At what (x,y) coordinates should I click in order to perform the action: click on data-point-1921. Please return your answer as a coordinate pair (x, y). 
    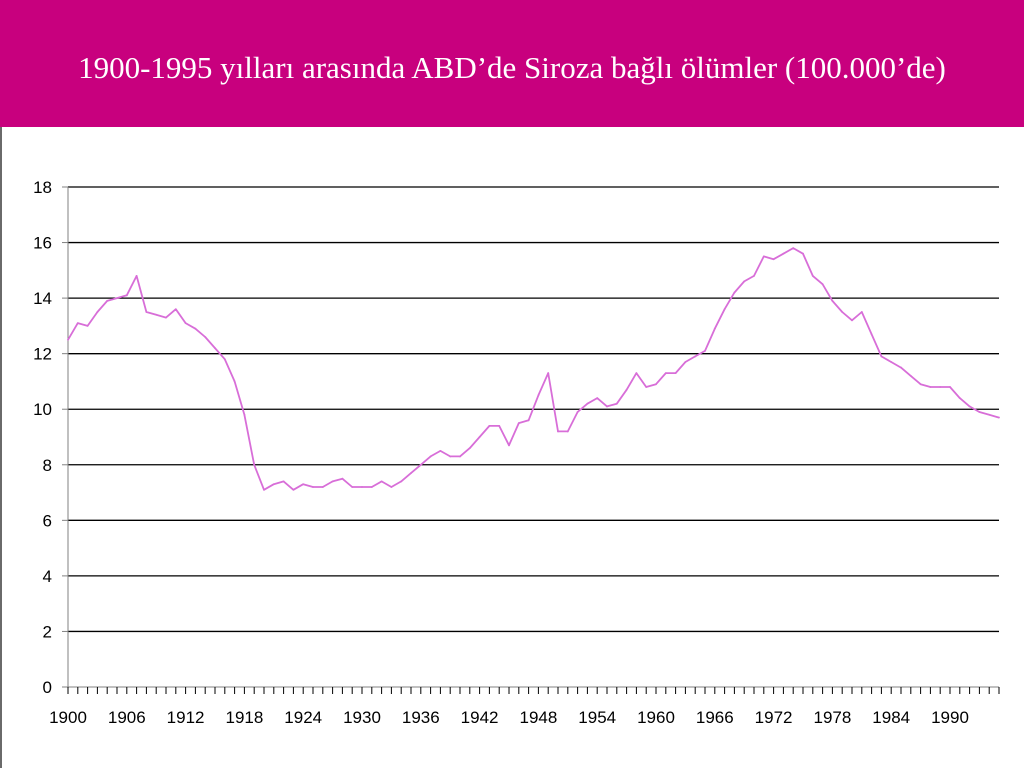
    Looking at the image, I should click on (273, 484).